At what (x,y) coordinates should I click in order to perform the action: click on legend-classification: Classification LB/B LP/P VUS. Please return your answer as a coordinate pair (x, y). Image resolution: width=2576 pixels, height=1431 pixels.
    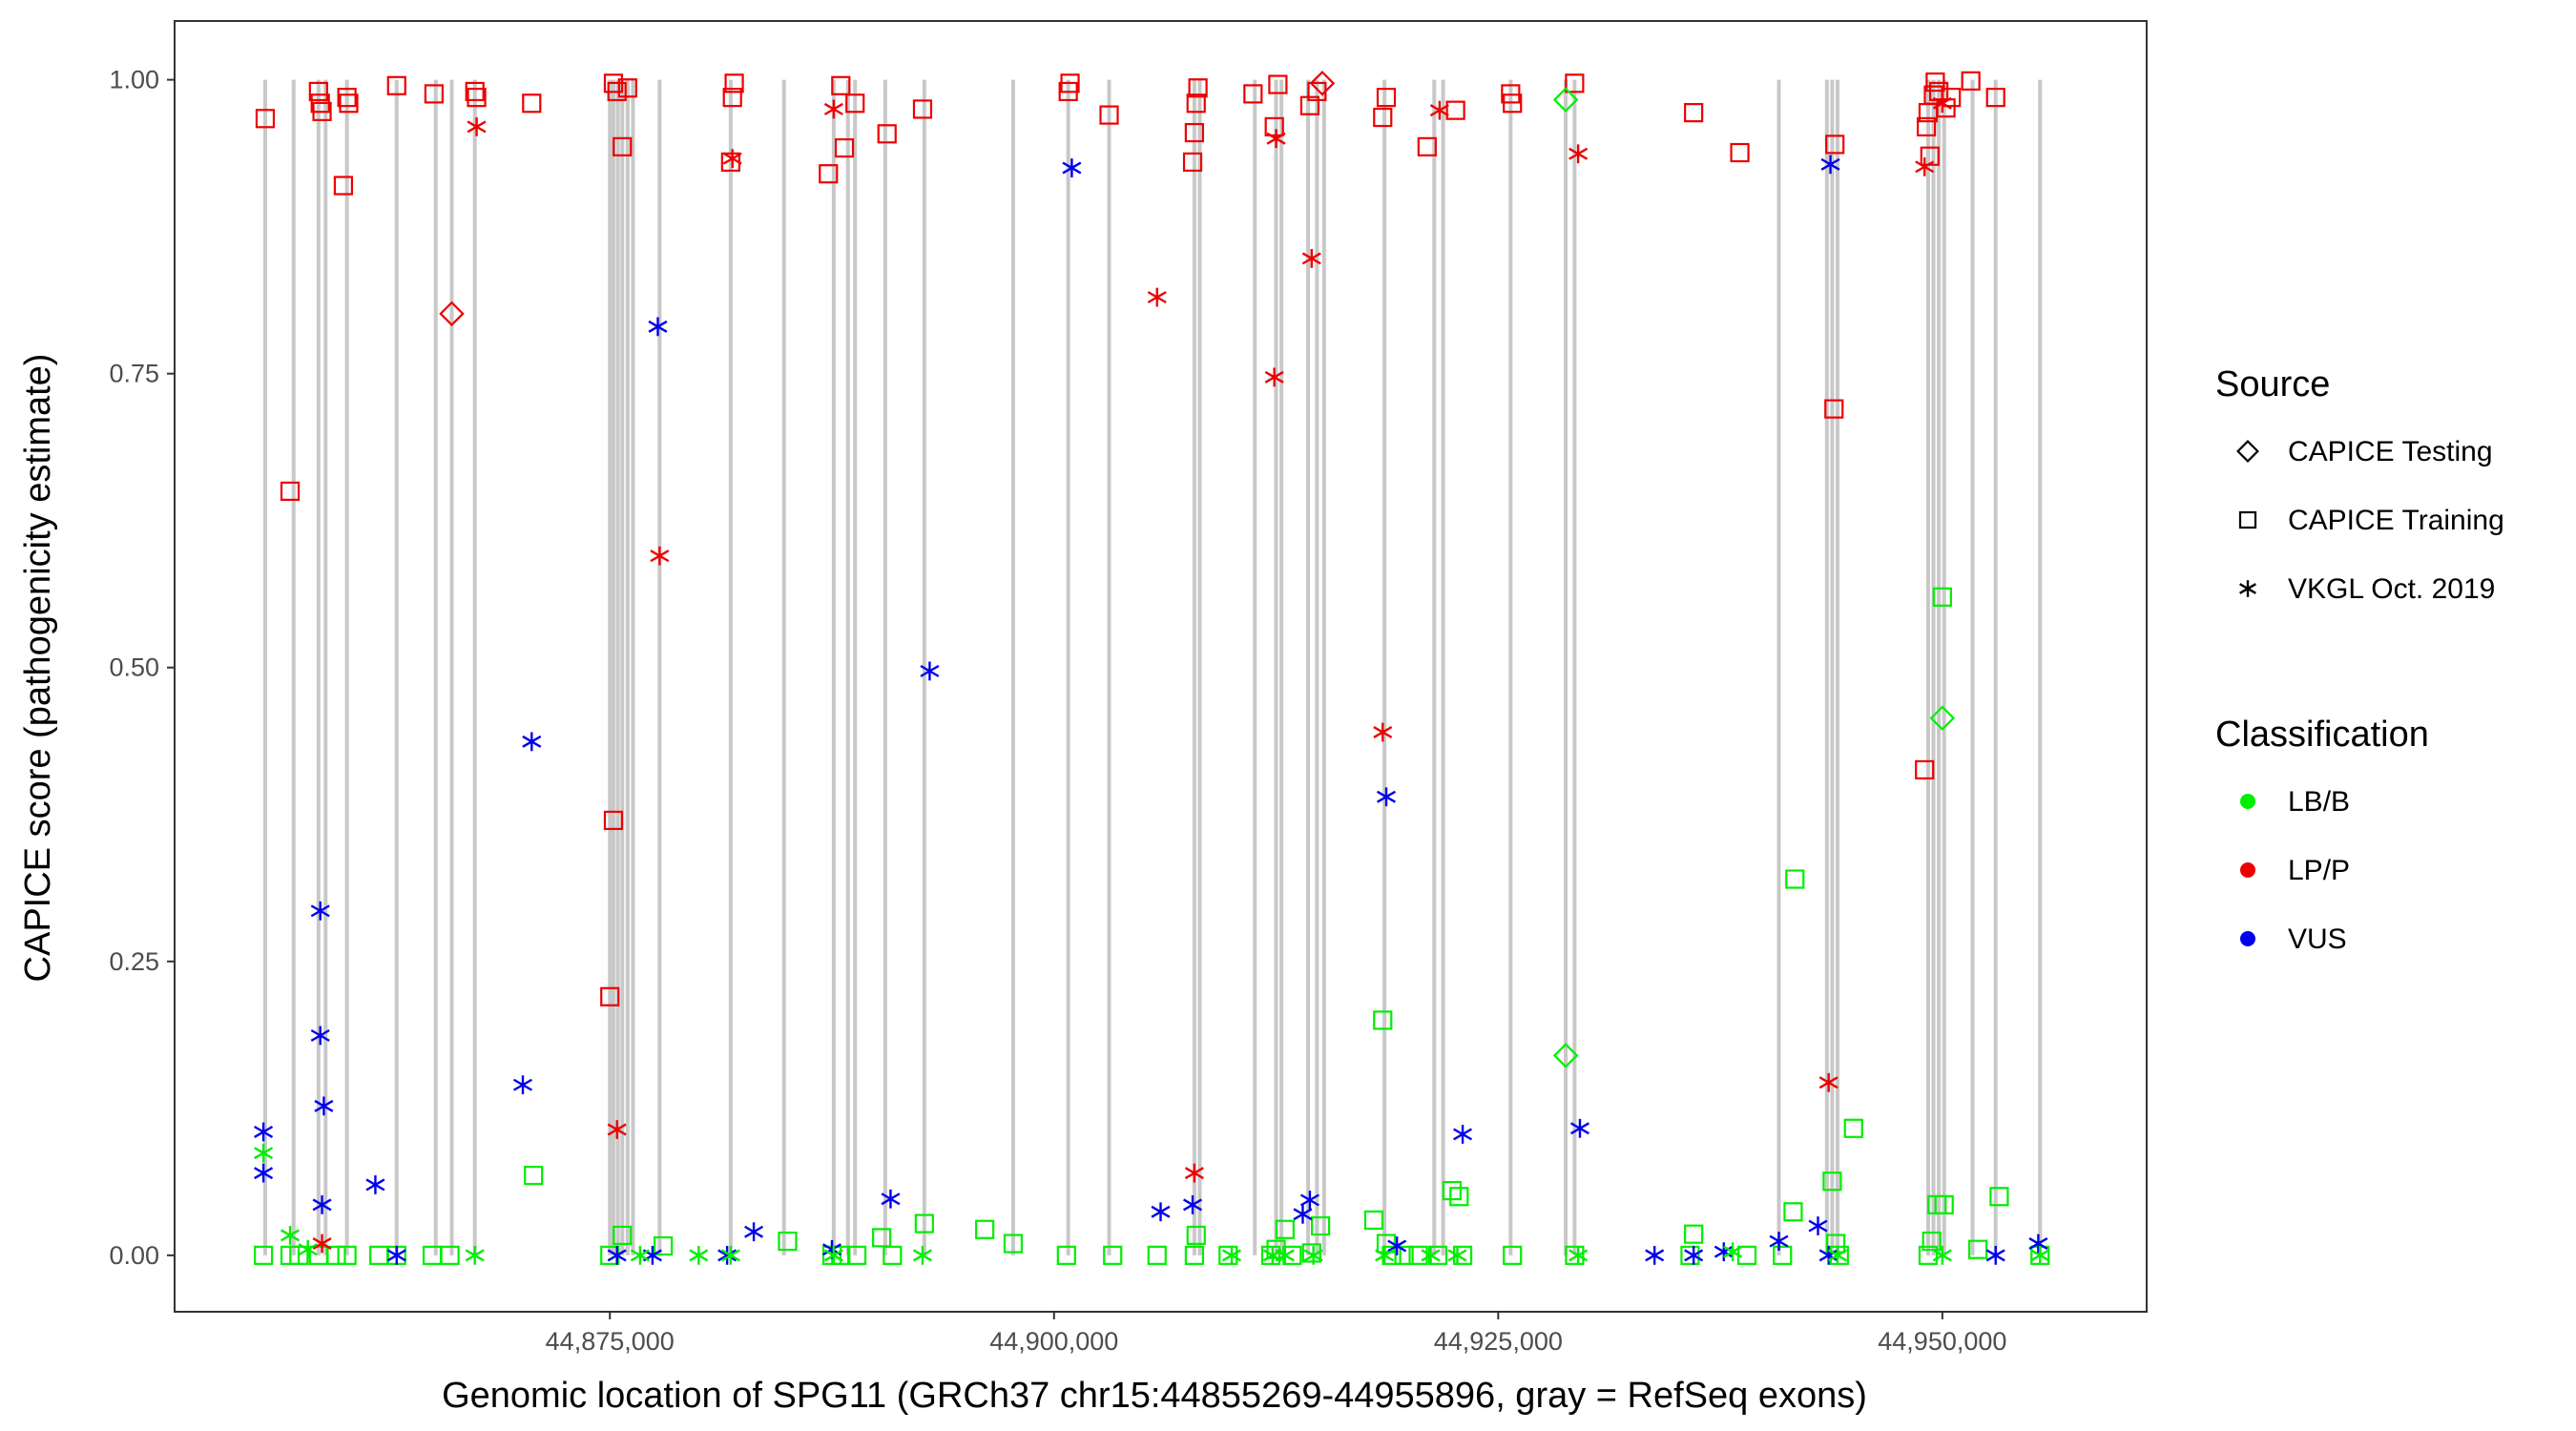
    Looking at the image, I should click on (2322, 835).